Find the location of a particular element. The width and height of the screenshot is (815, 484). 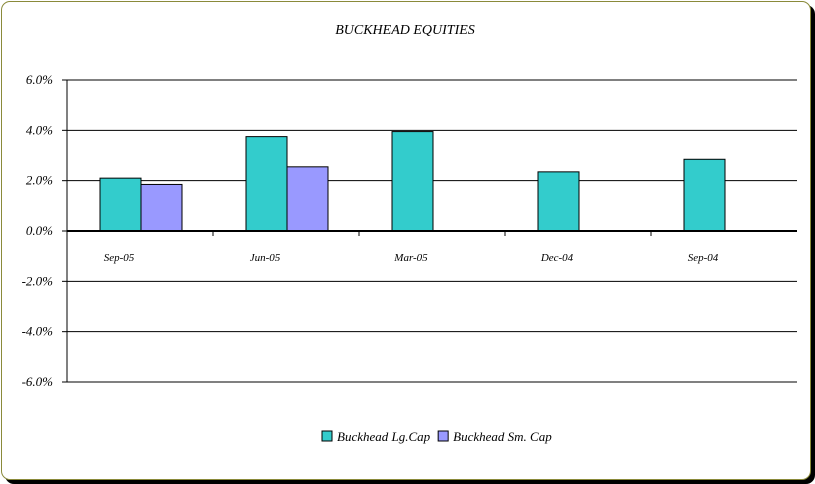

x-tick-label: Jun-05 is located at coordinates (265, 258).